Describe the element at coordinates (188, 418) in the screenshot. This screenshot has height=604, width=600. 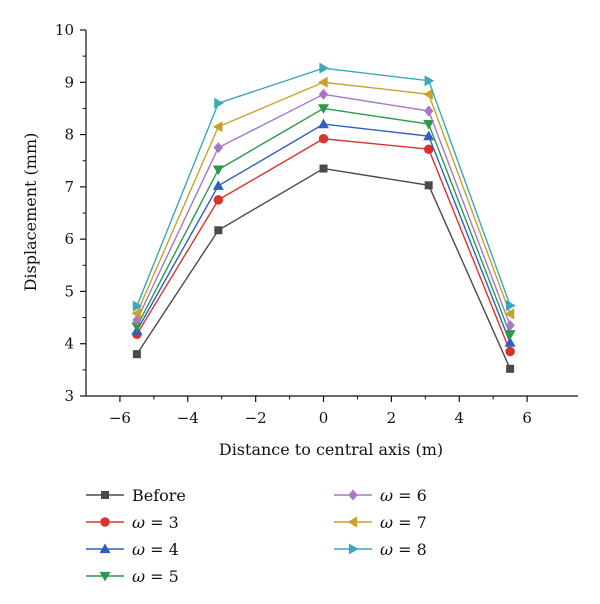
I see `x-tick-label: −4` at that location.